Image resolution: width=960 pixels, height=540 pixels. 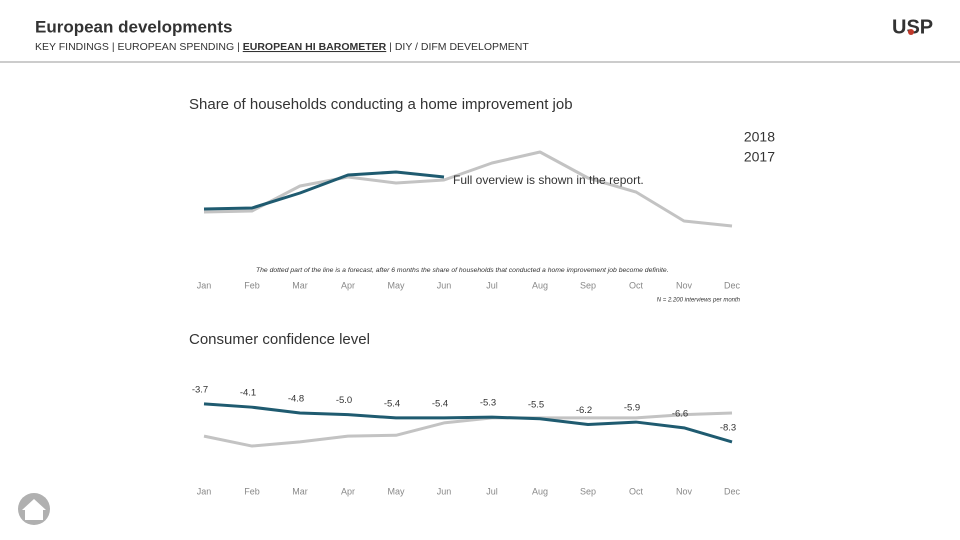 What do you see at coordinates (728, 427) in the screenshot?
I see `data-label: -8.3` at bounding box center [728, 427].